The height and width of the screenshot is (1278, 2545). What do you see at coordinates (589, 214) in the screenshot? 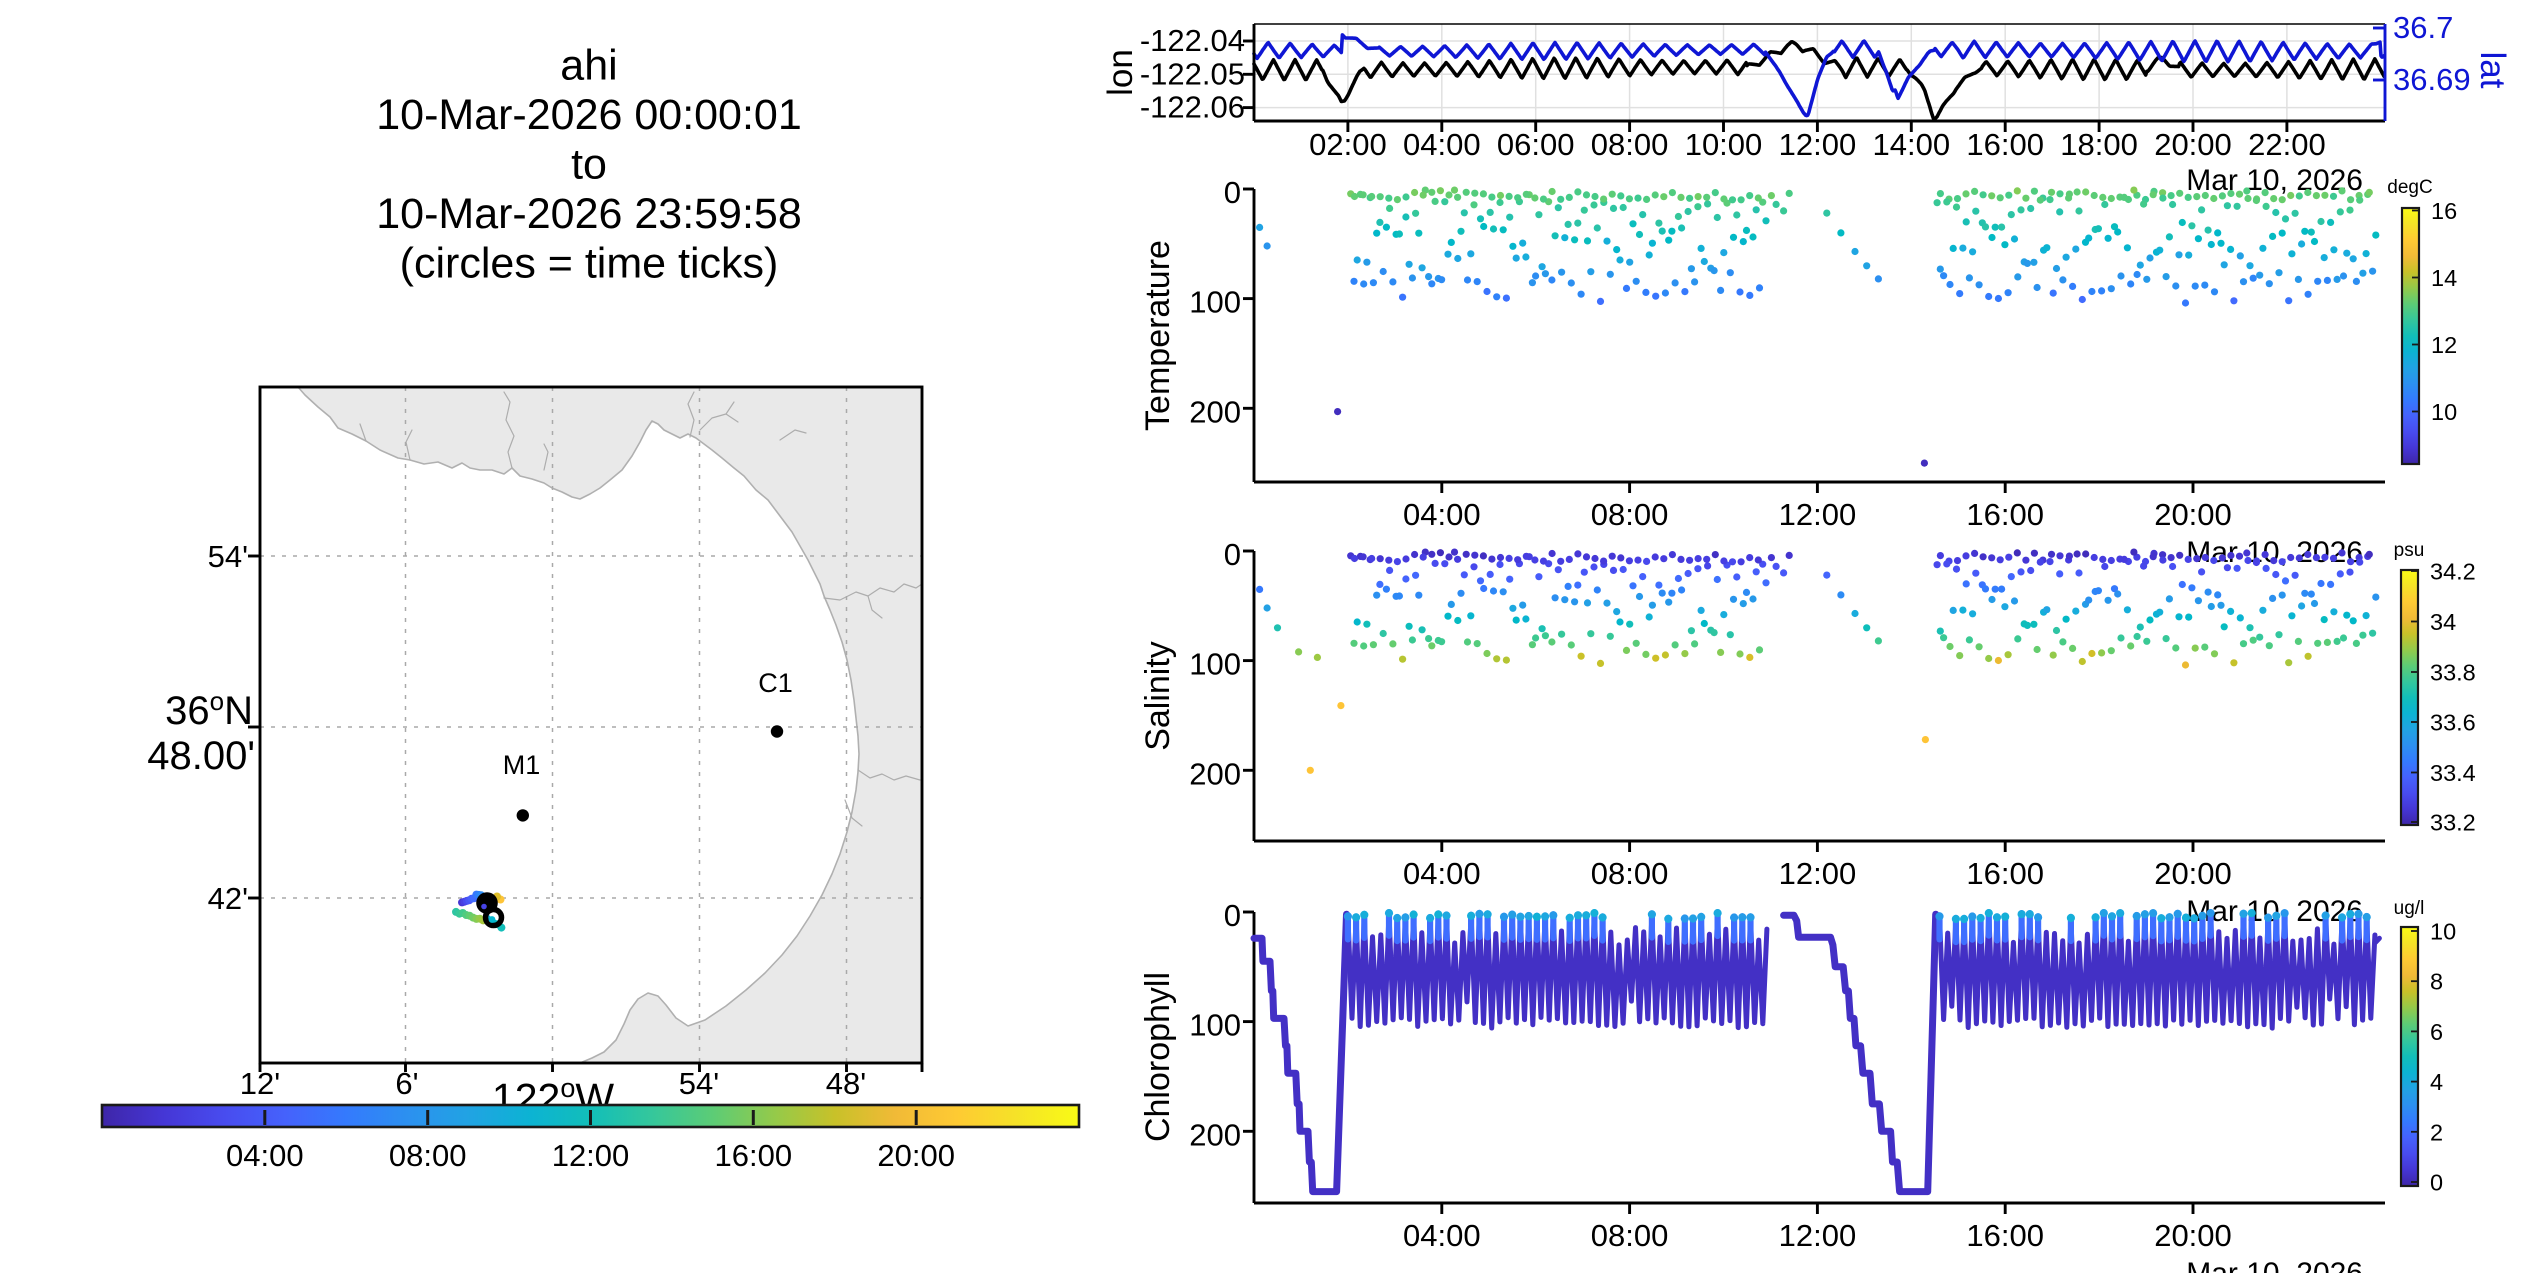
I see `svg-text: 10-Mar-2026 23:59:58` at bounding box center [589, 214].